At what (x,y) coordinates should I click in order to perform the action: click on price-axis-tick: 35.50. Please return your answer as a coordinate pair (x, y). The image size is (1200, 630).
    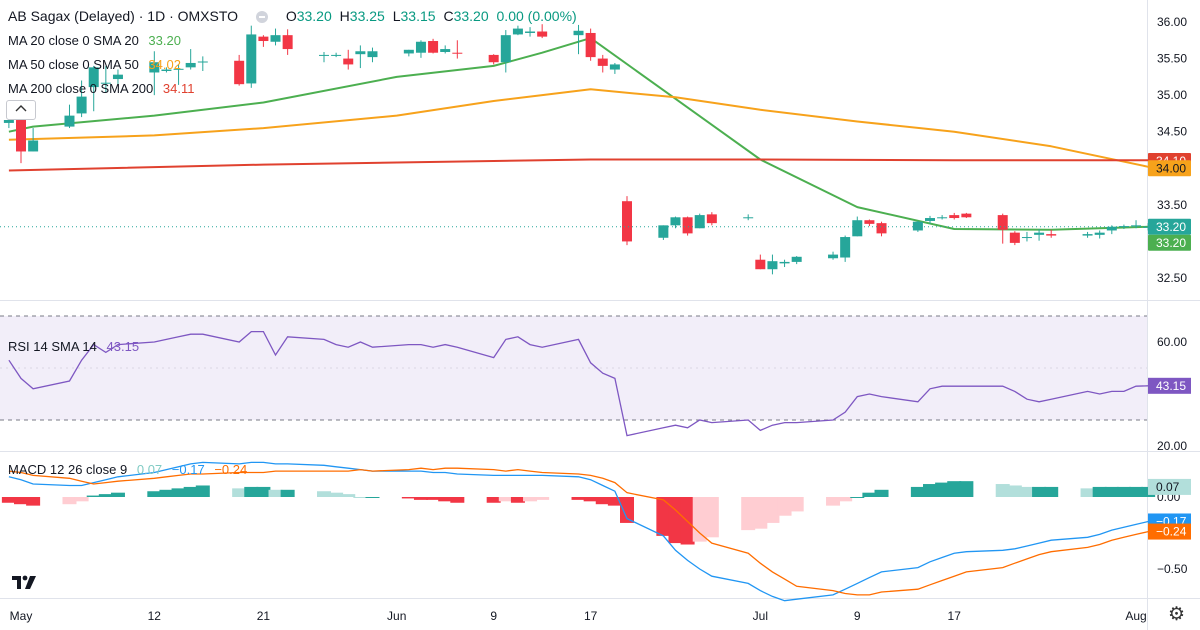
    Looking at the image, I should click on (1172, 59).